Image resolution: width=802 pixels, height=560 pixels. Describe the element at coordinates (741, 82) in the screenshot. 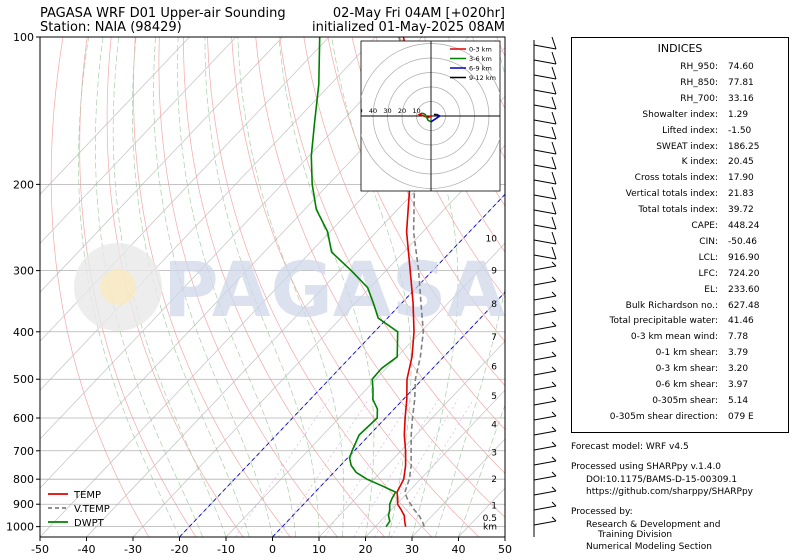

I see `index-value: 77.81` at that location.